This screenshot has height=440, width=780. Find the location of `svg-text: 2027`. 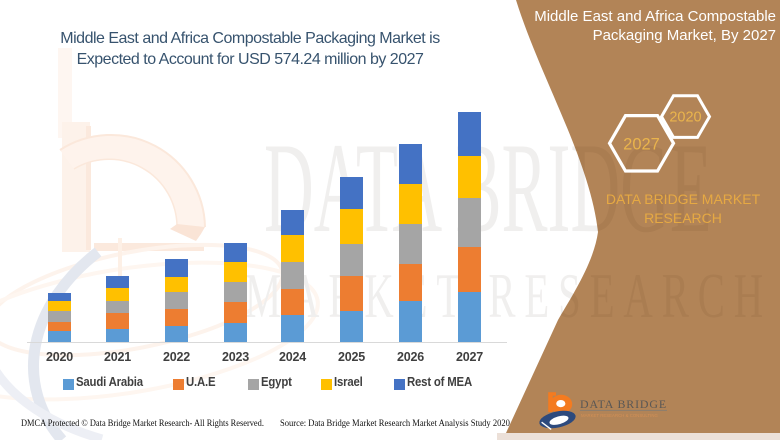

svg-text: 2027 is located at coordinates (641, 145).